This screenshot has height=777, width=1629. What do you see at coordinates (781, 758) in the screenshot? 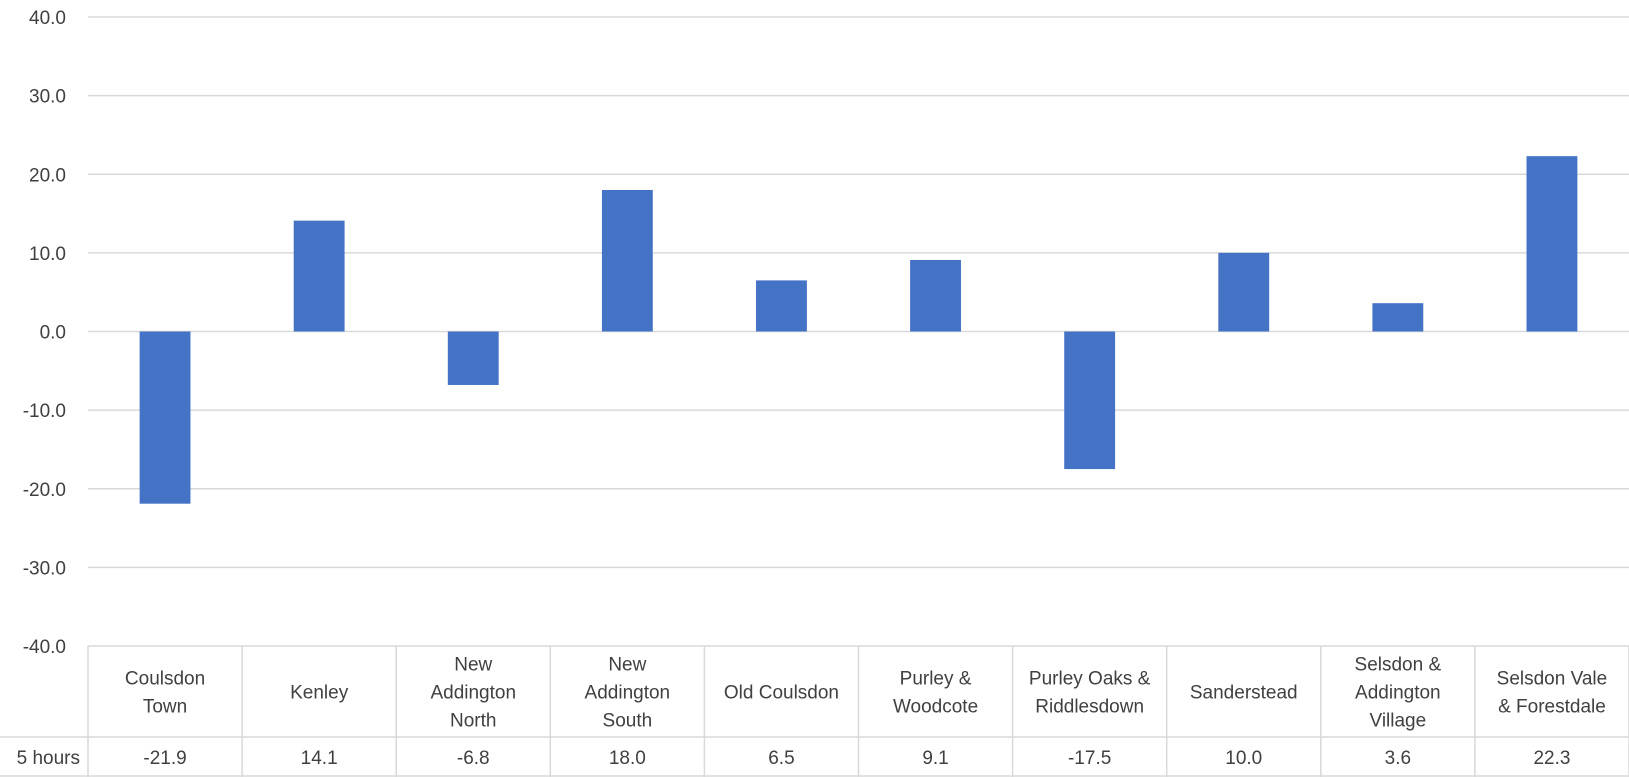
I see `data-value-label: 6.5` at bounding box center [781, 758].